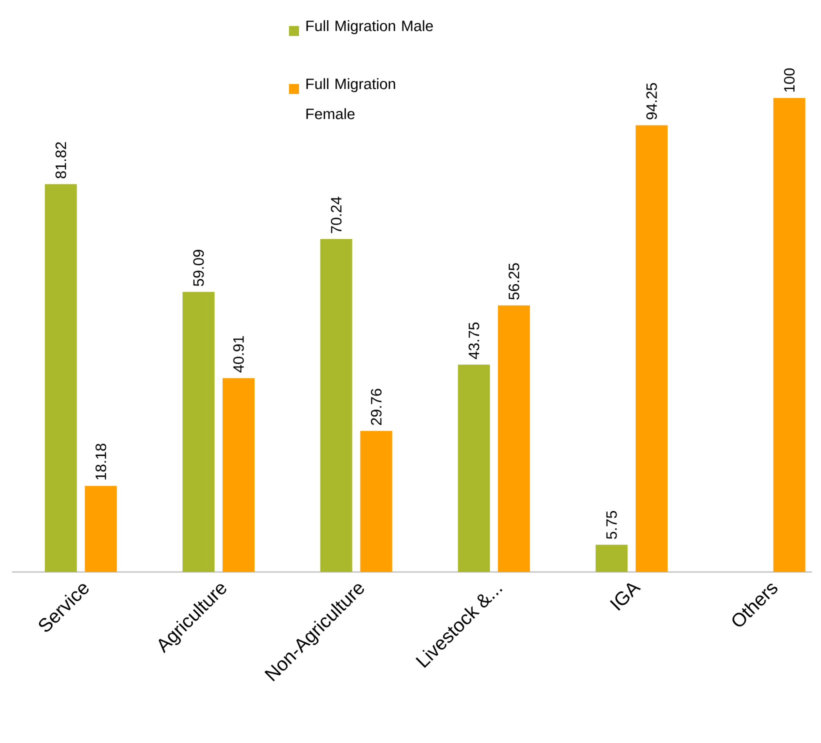 The width and height of the screenshot is (821, 743). Describe the element at coordinates (238, 354) in the screenshot. I see `data-label: 40.91` at that location.